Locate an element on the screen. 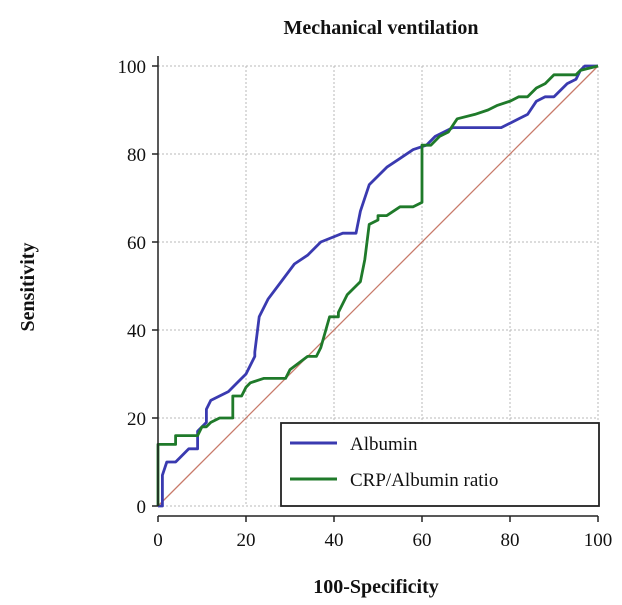 Image resolution: width=622 pixels, height=605 pixels. legend-box is located at coordinates (440, 464).